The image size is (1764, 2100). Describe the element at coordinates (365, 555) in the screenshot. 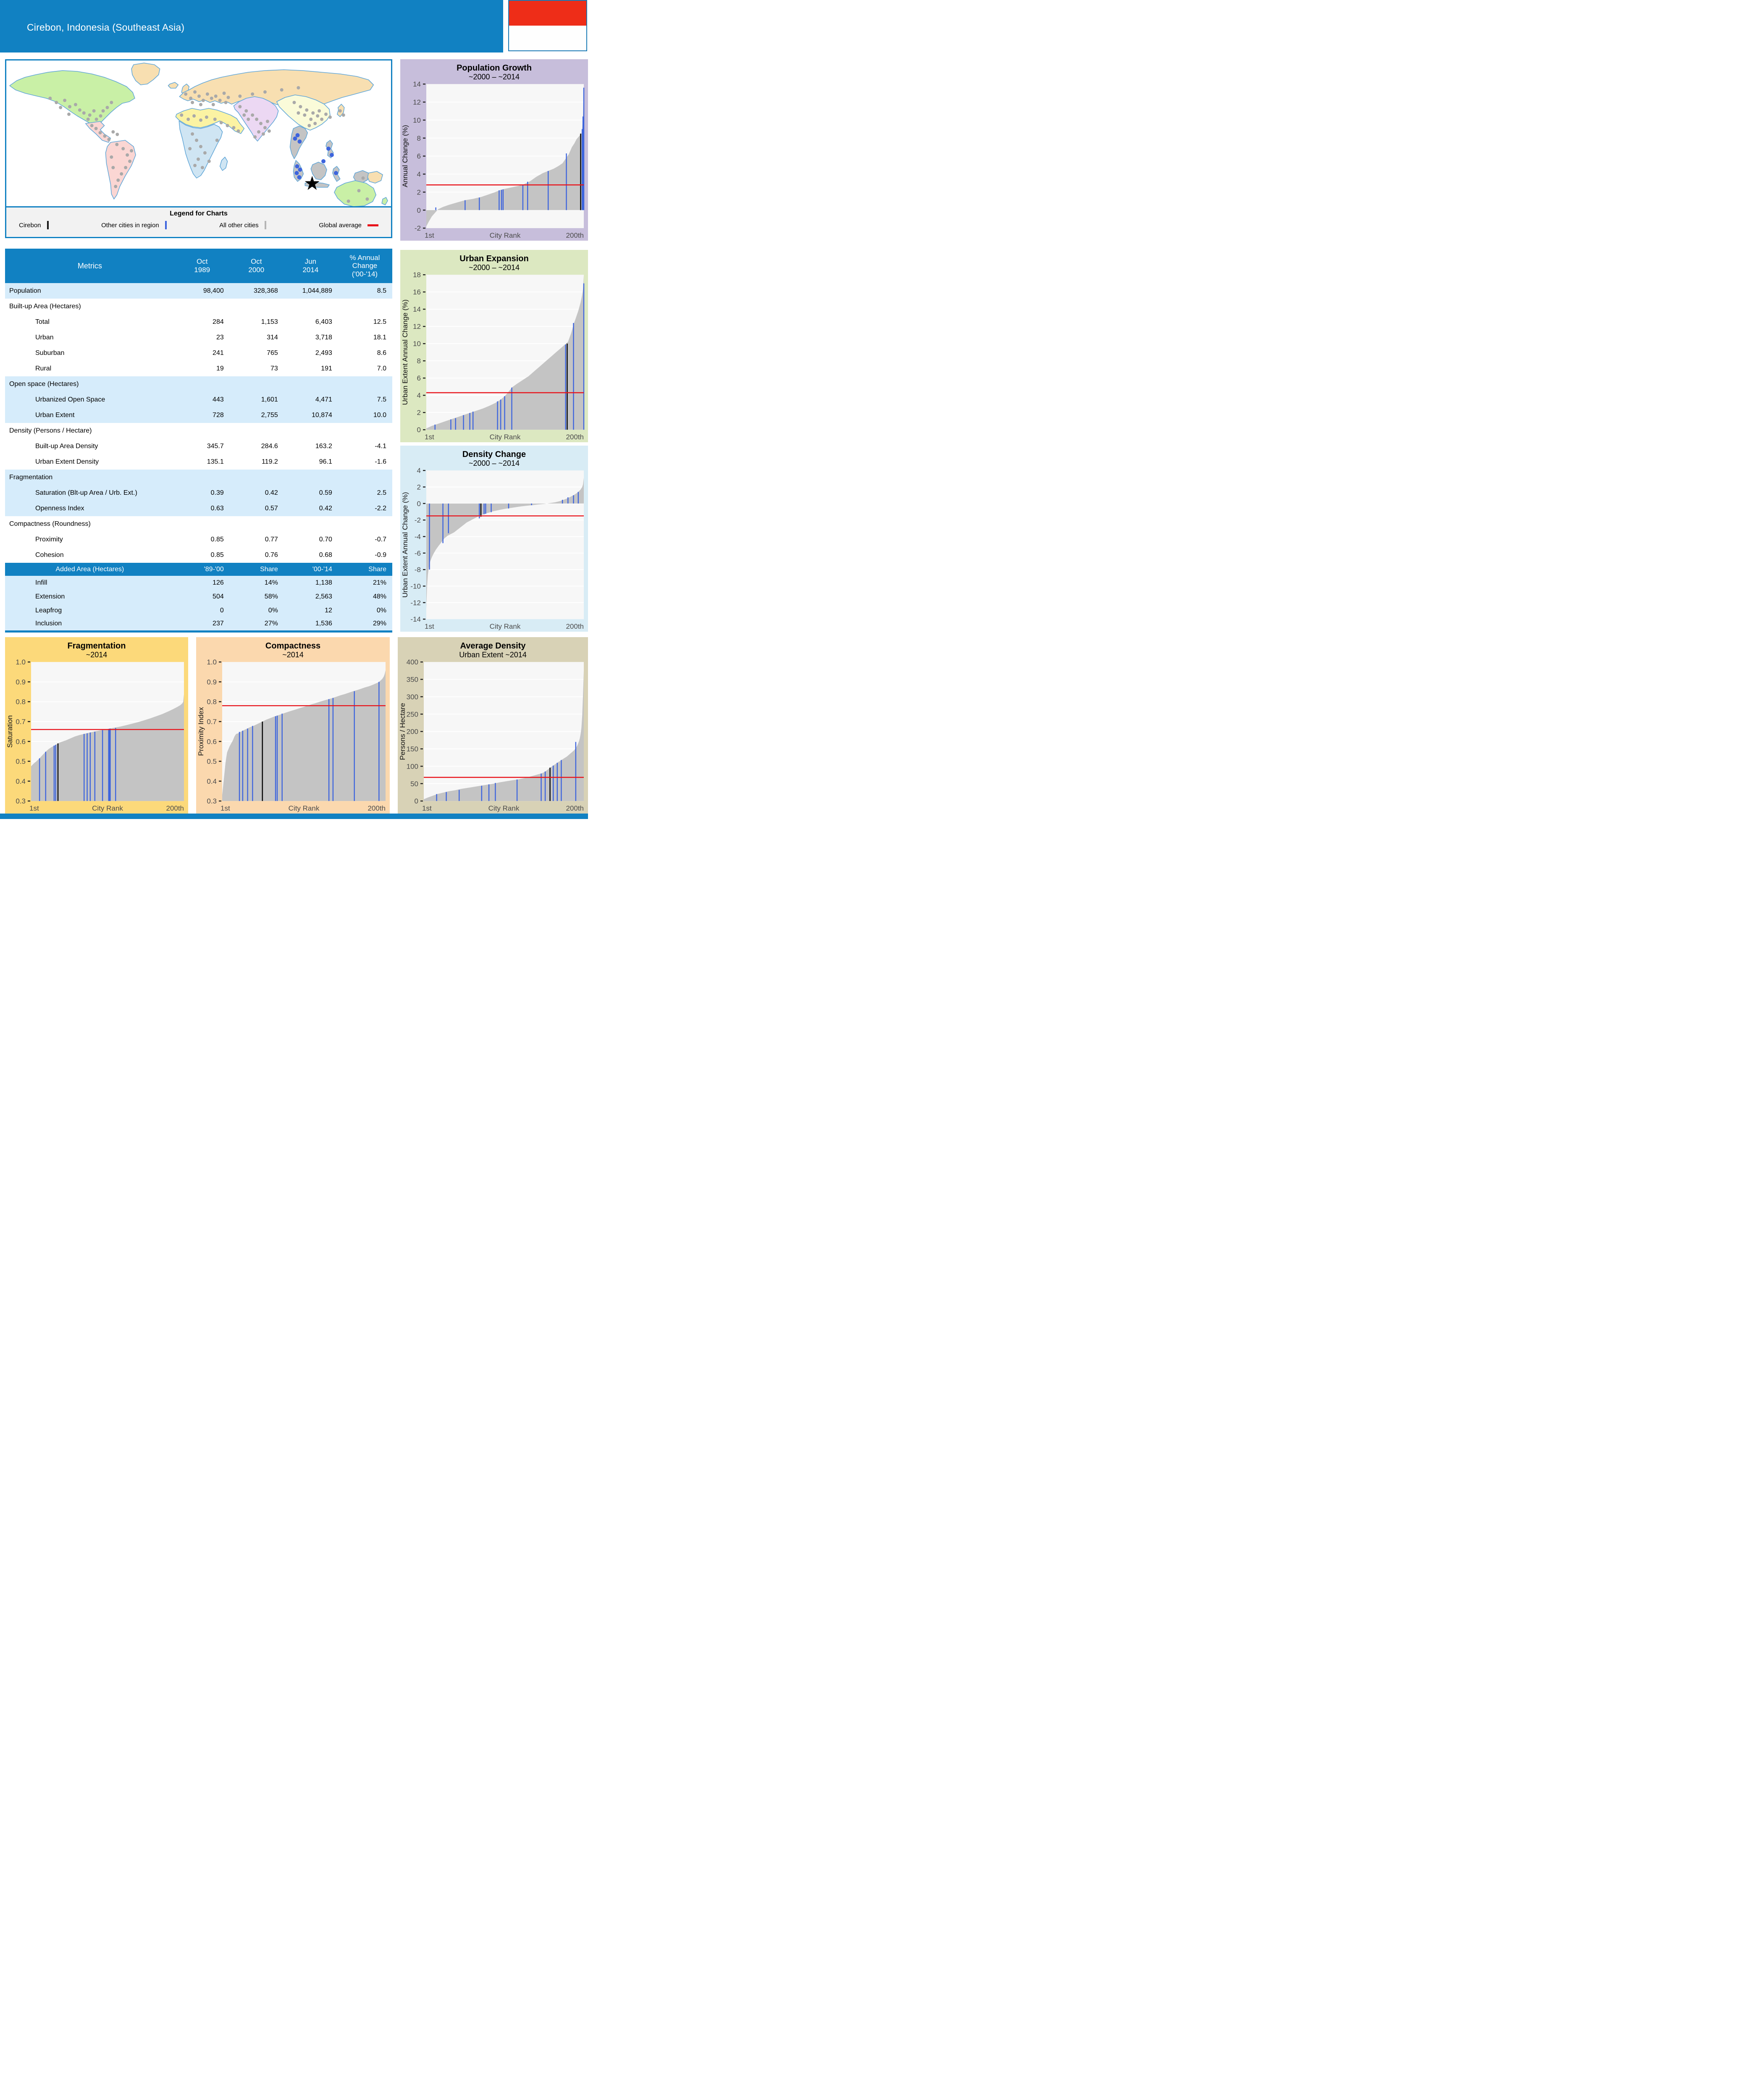

I see `cell-value: -0.9` at that location.